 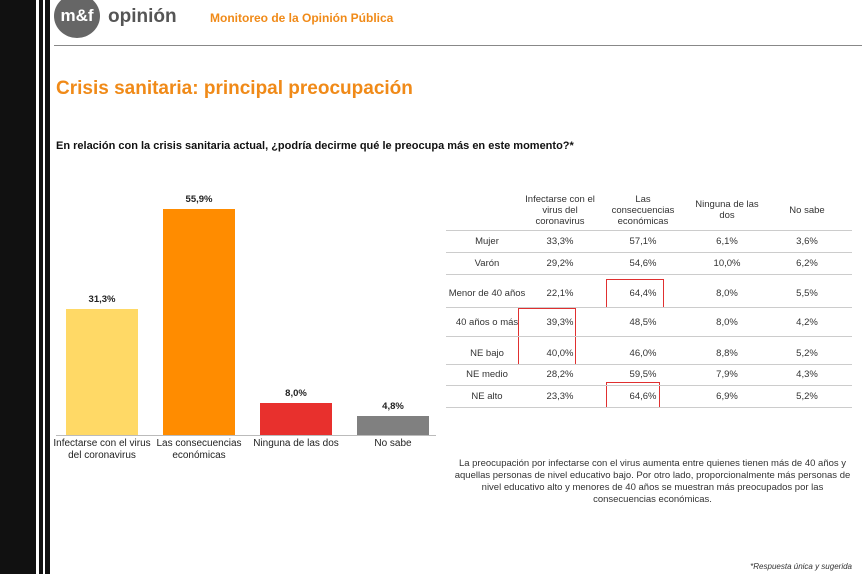 What do you see at coordinates (807, 210) in the screenshot?
I see `column-header: No sabe` at bounding box center [807, 210].